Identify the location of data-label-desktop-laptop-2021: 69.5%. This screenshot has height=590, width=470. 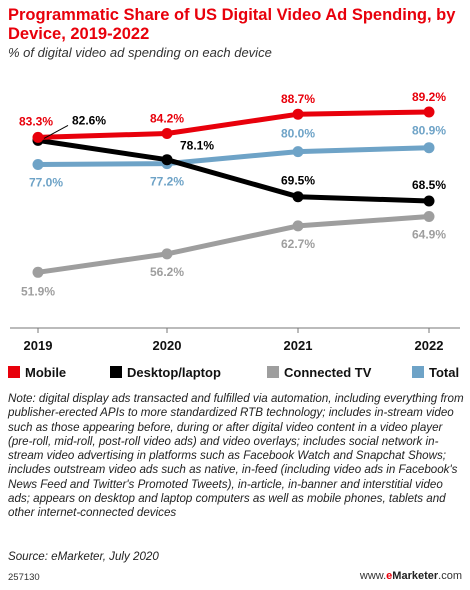
(298, 181).